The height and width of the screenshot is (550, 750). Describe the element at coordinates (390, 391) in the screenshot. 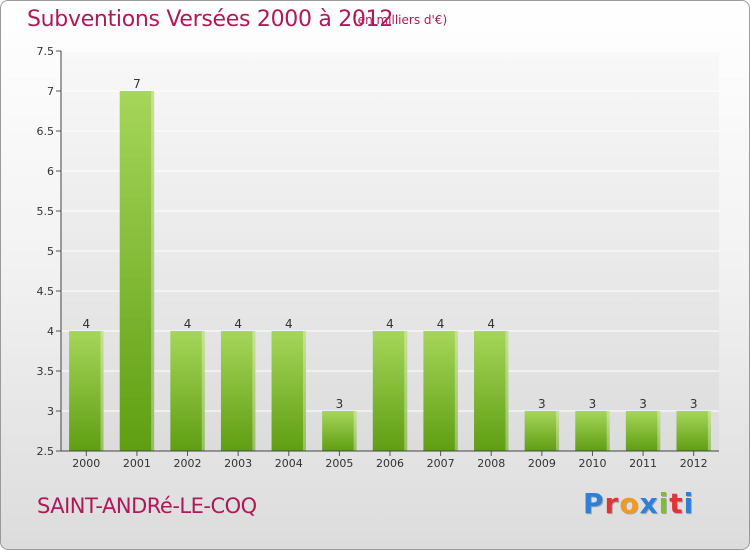

I see `bar-2006` at that location.